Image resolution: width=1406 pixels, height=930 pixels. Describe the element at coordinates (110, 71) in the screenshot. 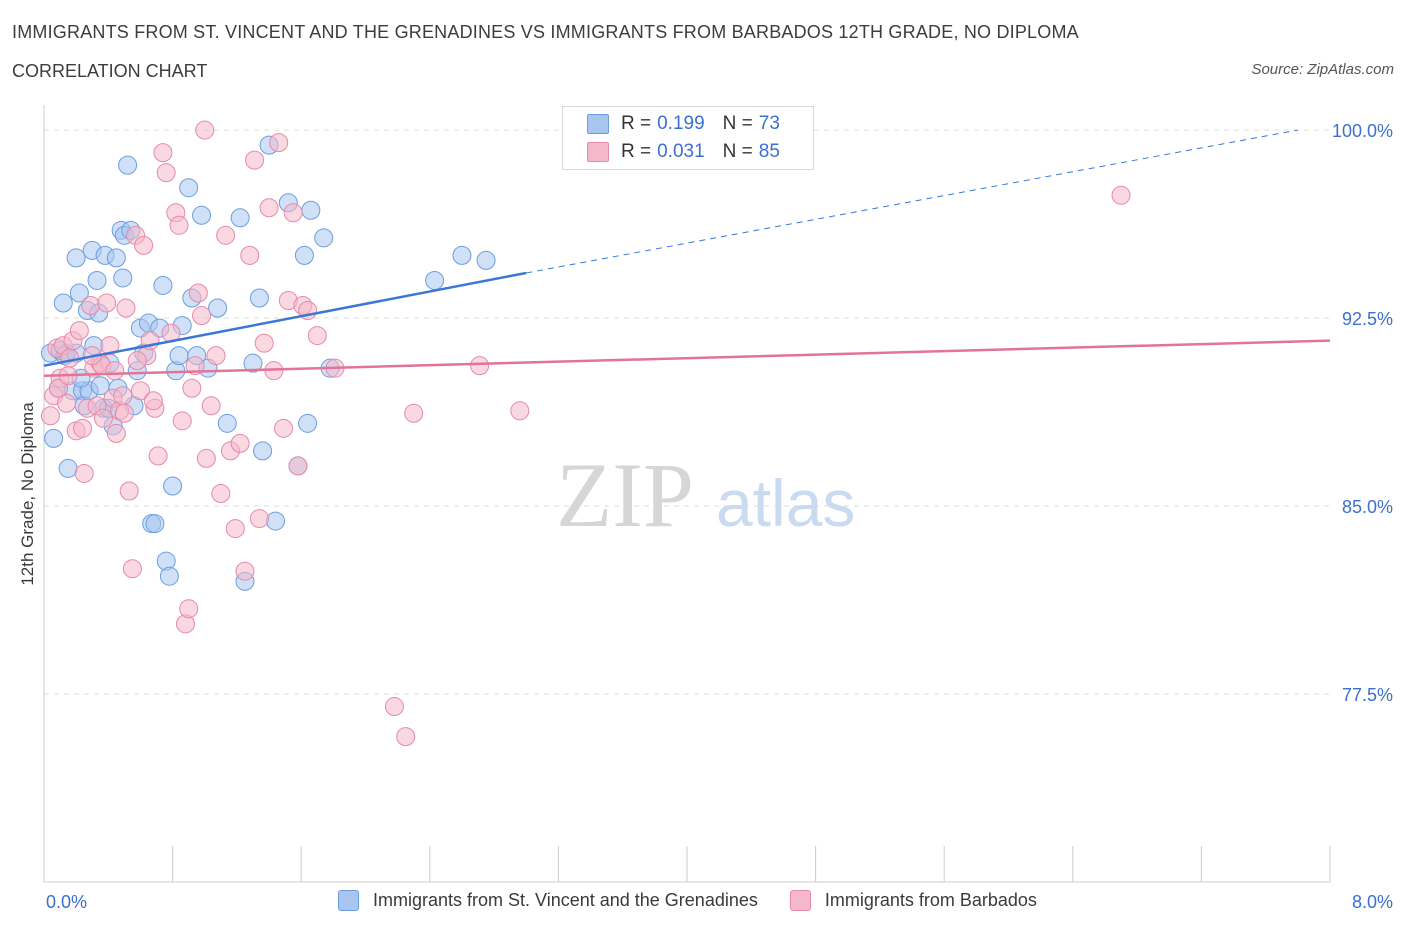

I see `chart-subtitle: CORRELATION CHART` at that location.